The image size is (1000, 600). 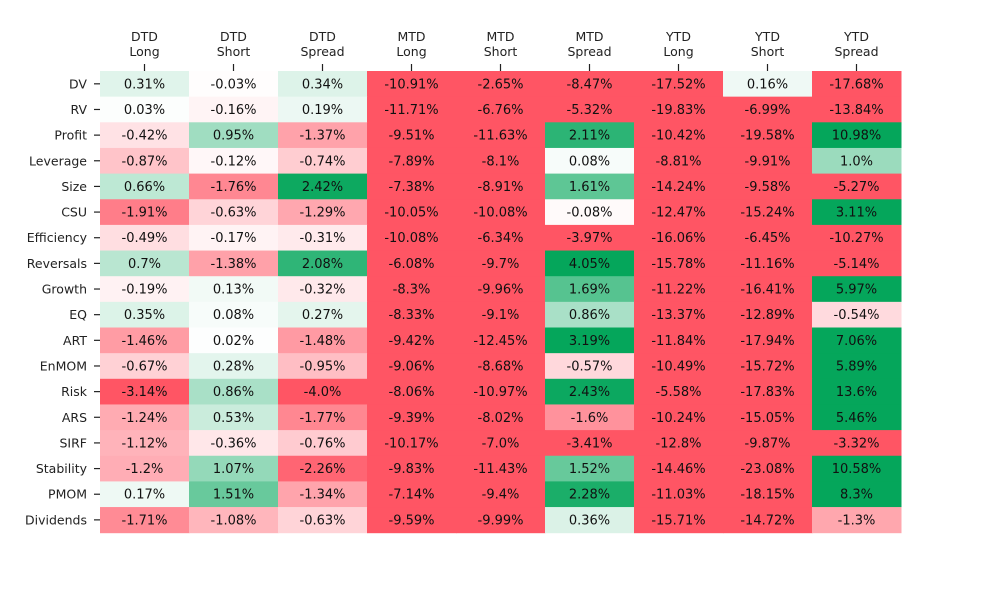 What do you see at coordinates (501, 366) in the screenshot?
I see `cell-value-label: -8.68%` at bounding box center [501, 366].